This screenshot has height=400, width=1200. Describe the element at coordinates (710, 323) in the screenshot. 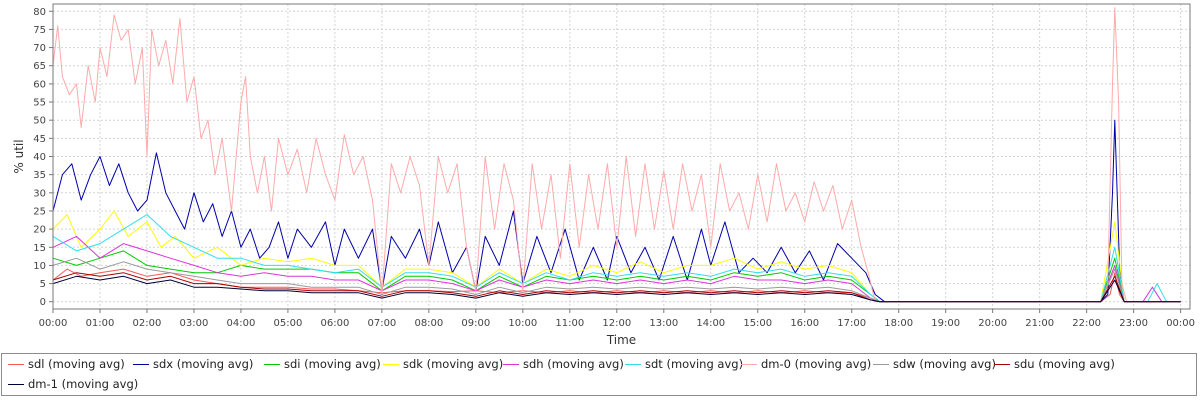

I see `x-tick-label: 14:00` at that location.